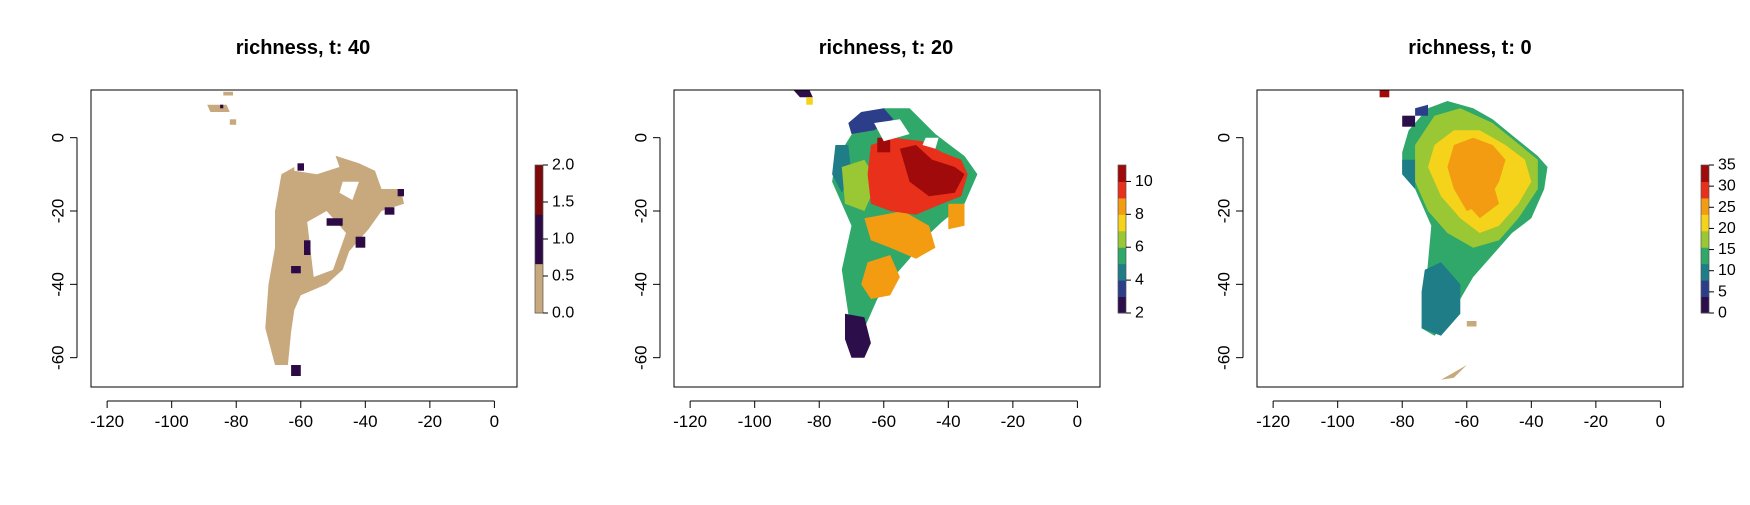 The width and height of the screenshot is (1750, 505). Describe the element at coordinates (948, 421) in the screenshot. I see `panel-2-x-tick-label: -40` at that location.